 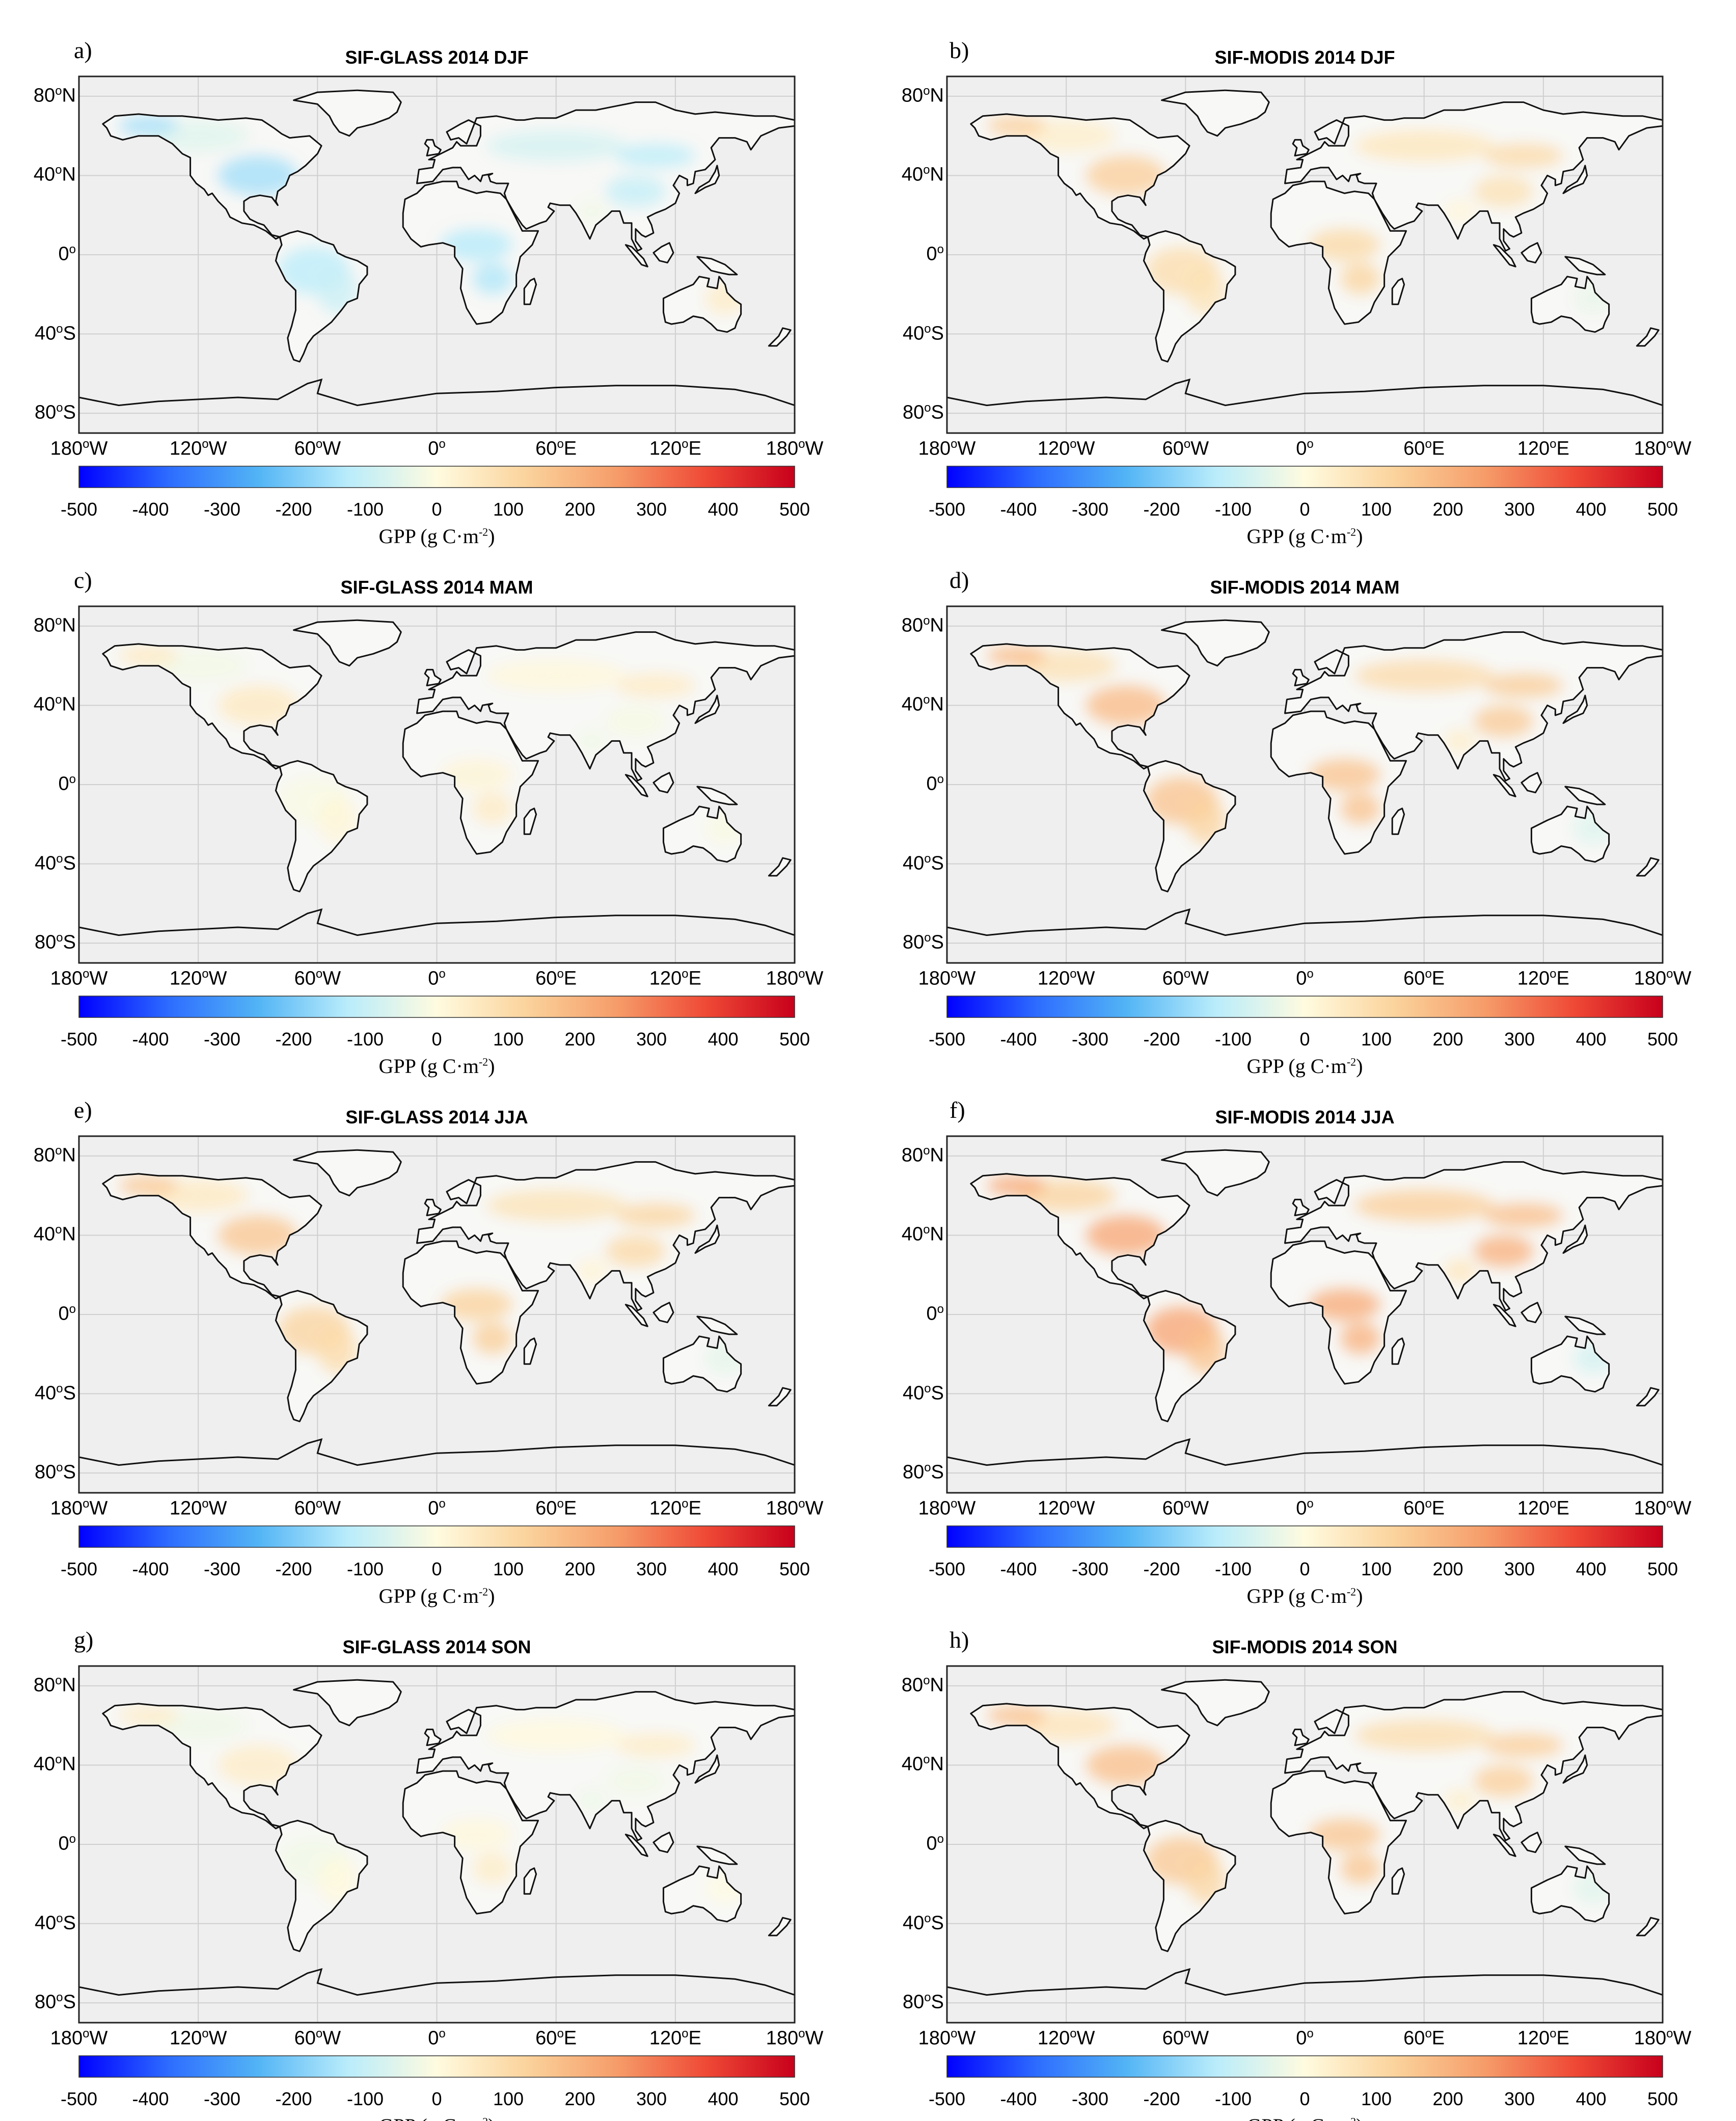 I want to click on coastline-great-britain, so click(x=1301, y=148).